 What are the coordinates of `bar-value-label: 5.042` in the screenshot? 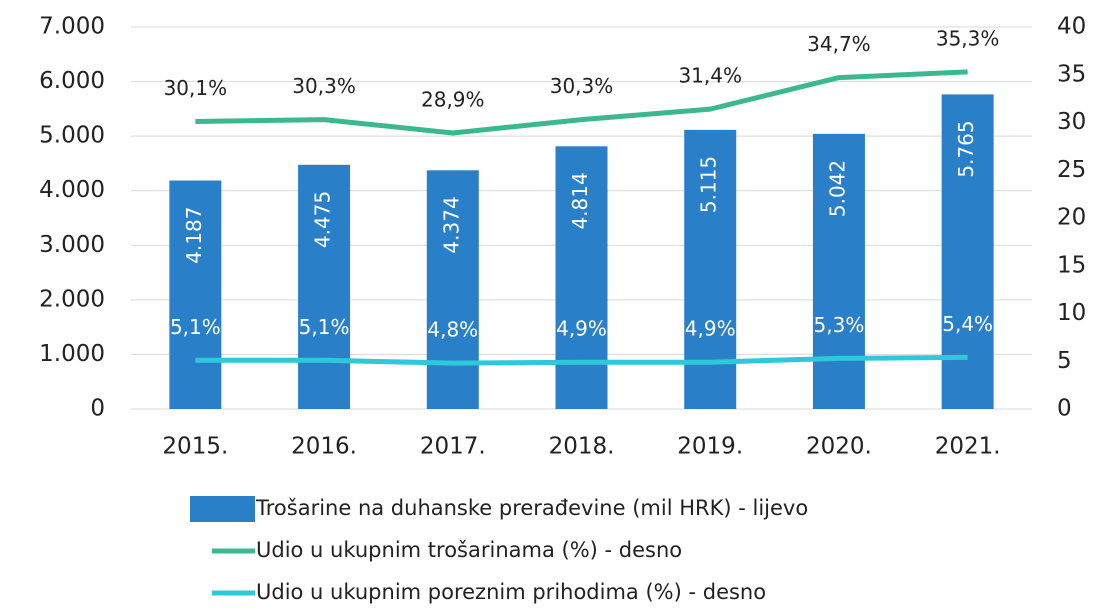 It's located at (837, 188).